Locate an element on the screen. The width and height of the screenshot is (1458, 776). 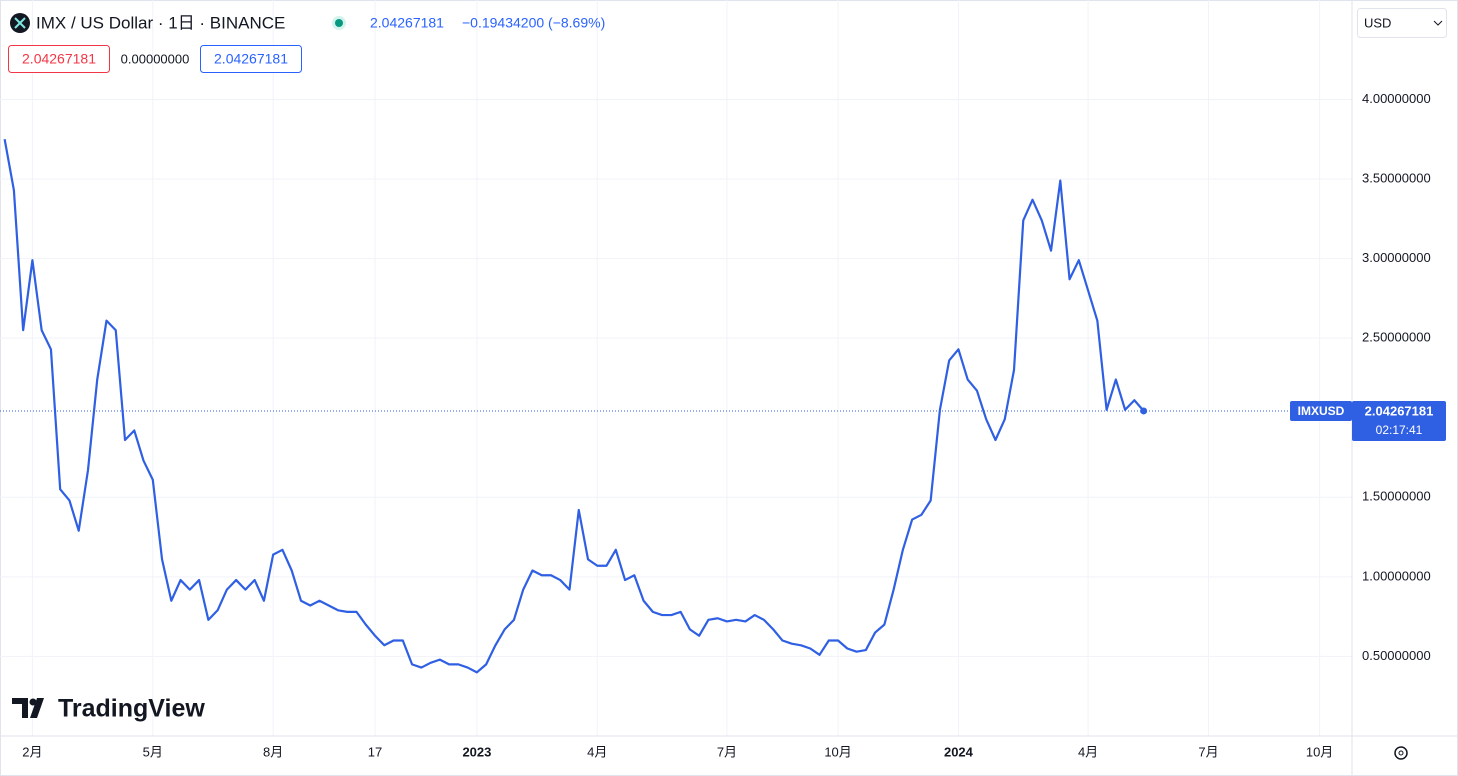
currency-select is located at coordinates (1402, 23).